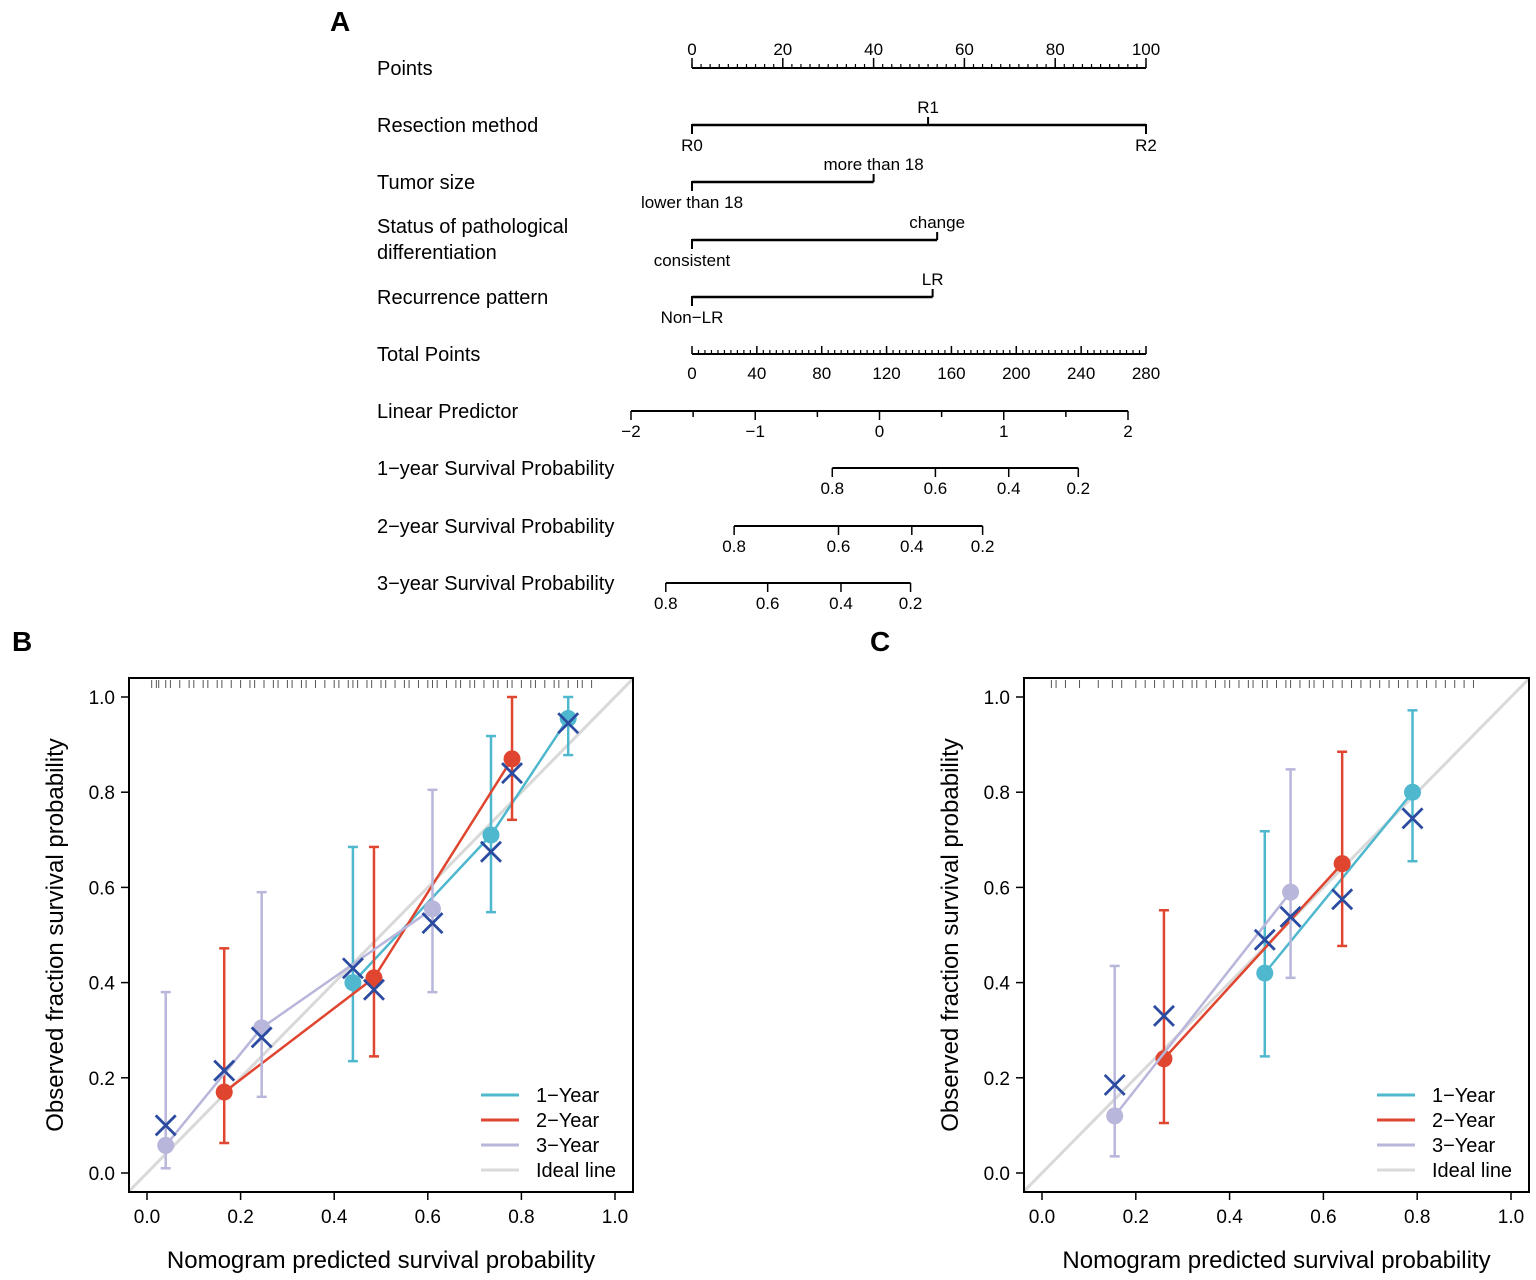  I want to click on series-2-year, so click(368, 920).